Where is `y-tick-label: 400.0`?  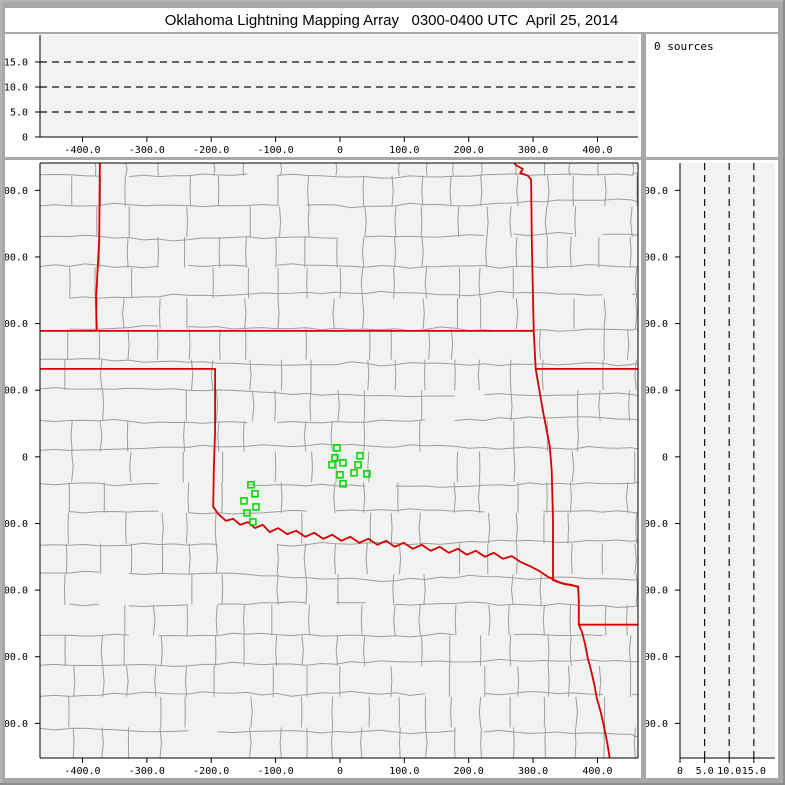
y-tick-label: 400.0 is located at coordinates (16, 191).